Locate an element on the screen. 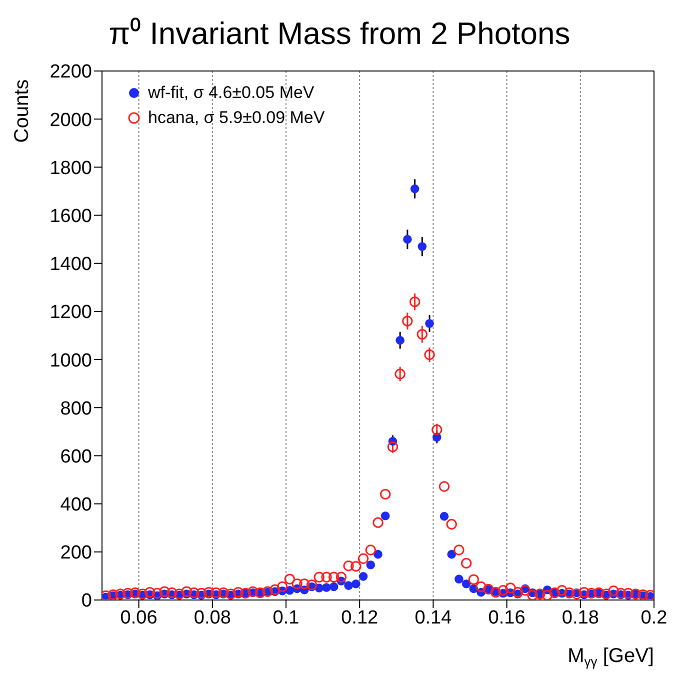  y-axis-title: Counts is located at coordinates (22, 111).